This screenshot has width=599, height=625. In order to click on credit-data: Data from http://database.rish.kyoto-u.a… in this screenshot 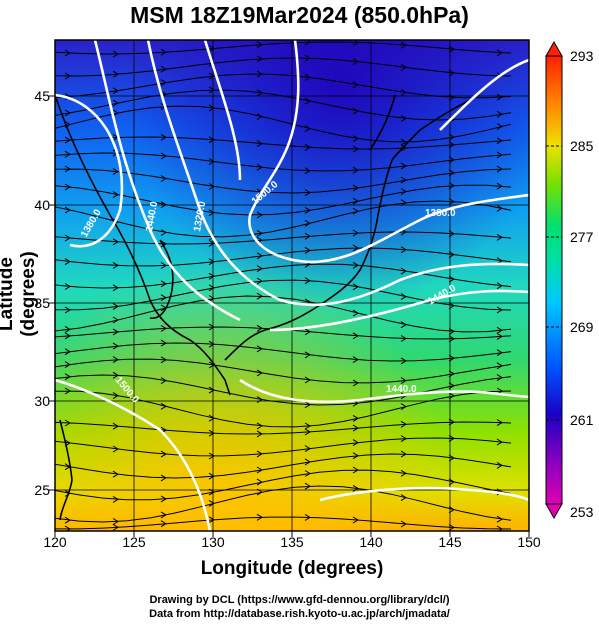, I will do `click(299, 614)`.